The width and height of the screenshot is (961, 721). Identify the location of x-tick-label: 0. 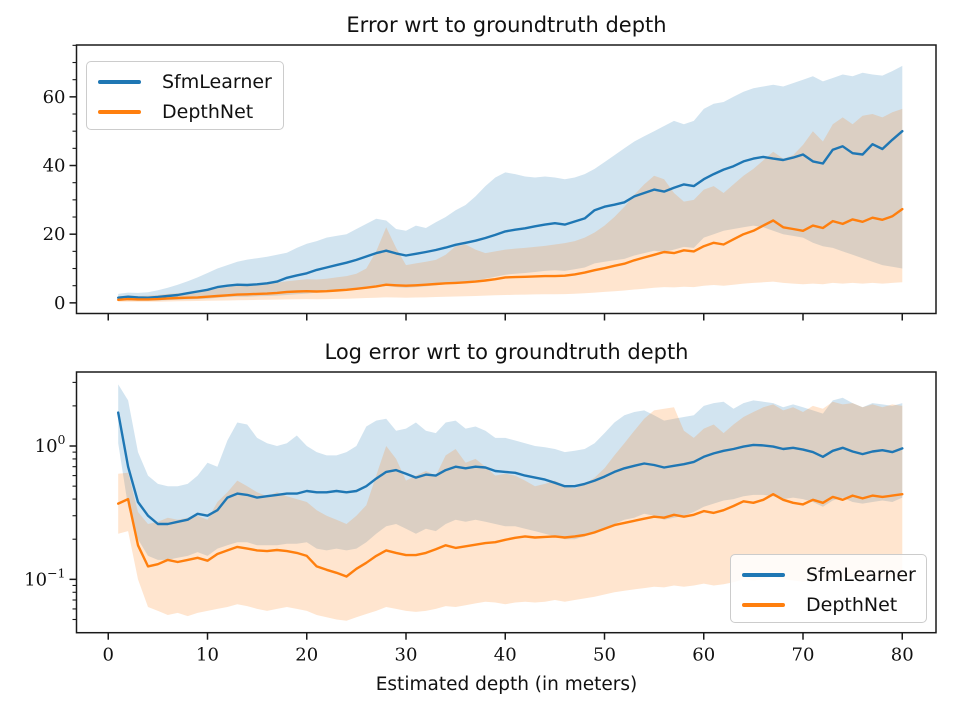
(108, 655).